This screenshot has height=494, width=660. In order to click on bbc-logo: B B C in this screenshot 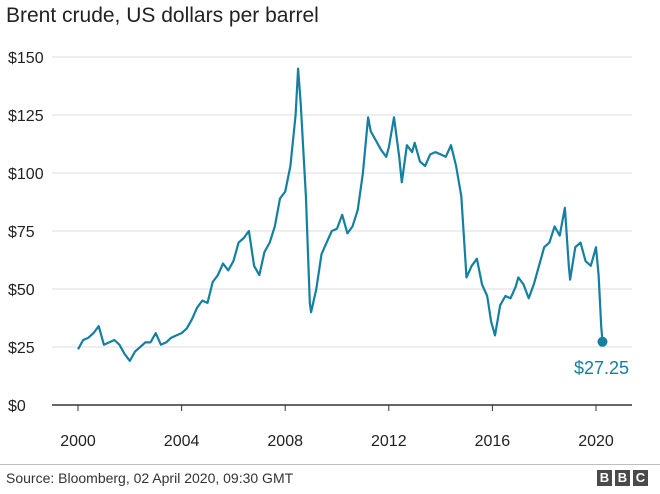, I will do `click(622, 478)`.